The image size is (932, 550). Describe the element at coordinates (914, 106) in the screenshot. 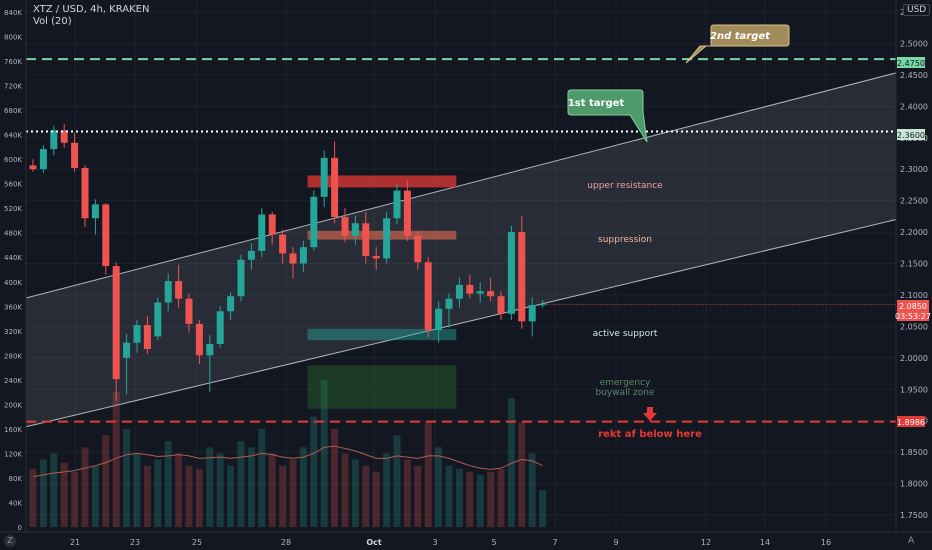

I see `price-tick-label: 2.4000` at that location.